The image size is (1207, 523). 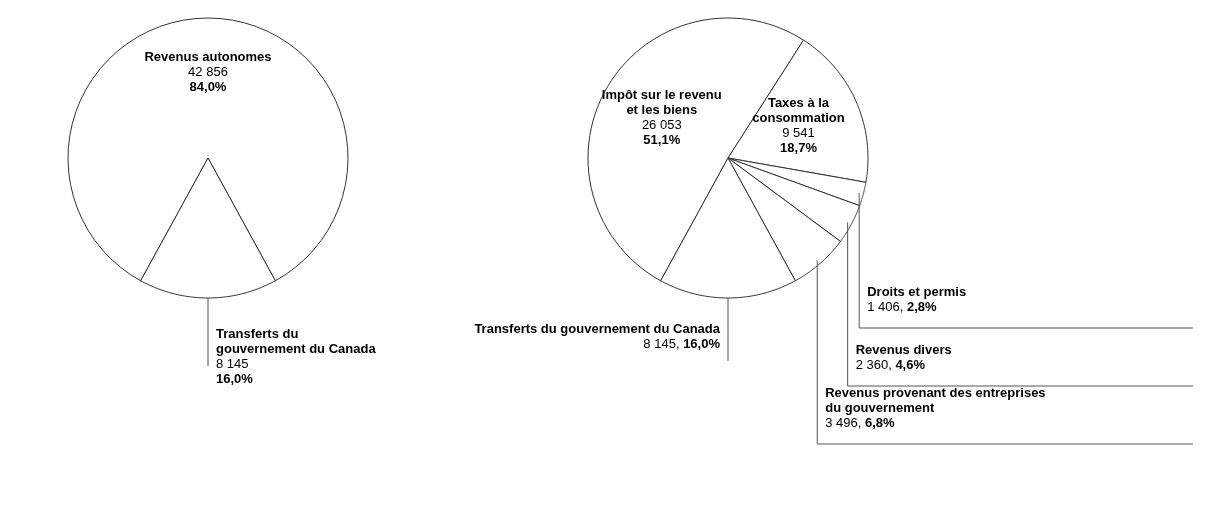 What do you see at coordinates (208, 56) in the screenshot?
I see `slice-label: Revenus autonomes` at bounding box center [208, 56].